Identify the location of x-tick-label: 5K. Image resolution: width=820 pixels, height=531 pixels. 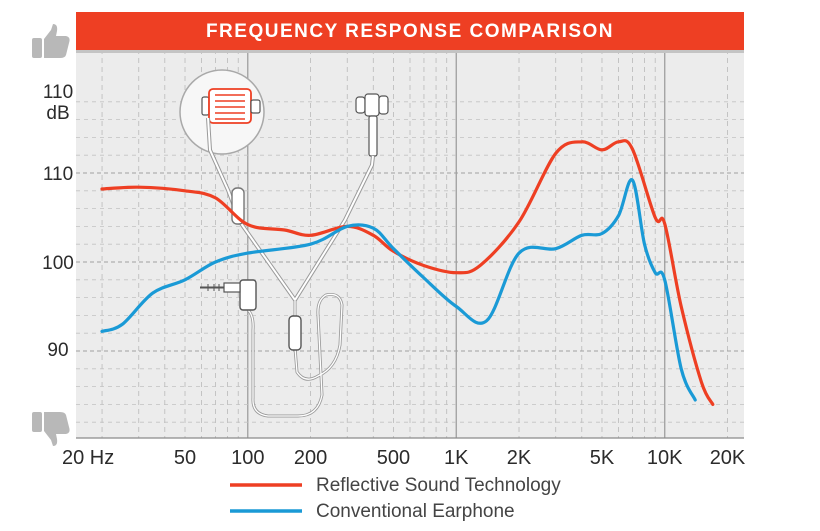
(602, 458).